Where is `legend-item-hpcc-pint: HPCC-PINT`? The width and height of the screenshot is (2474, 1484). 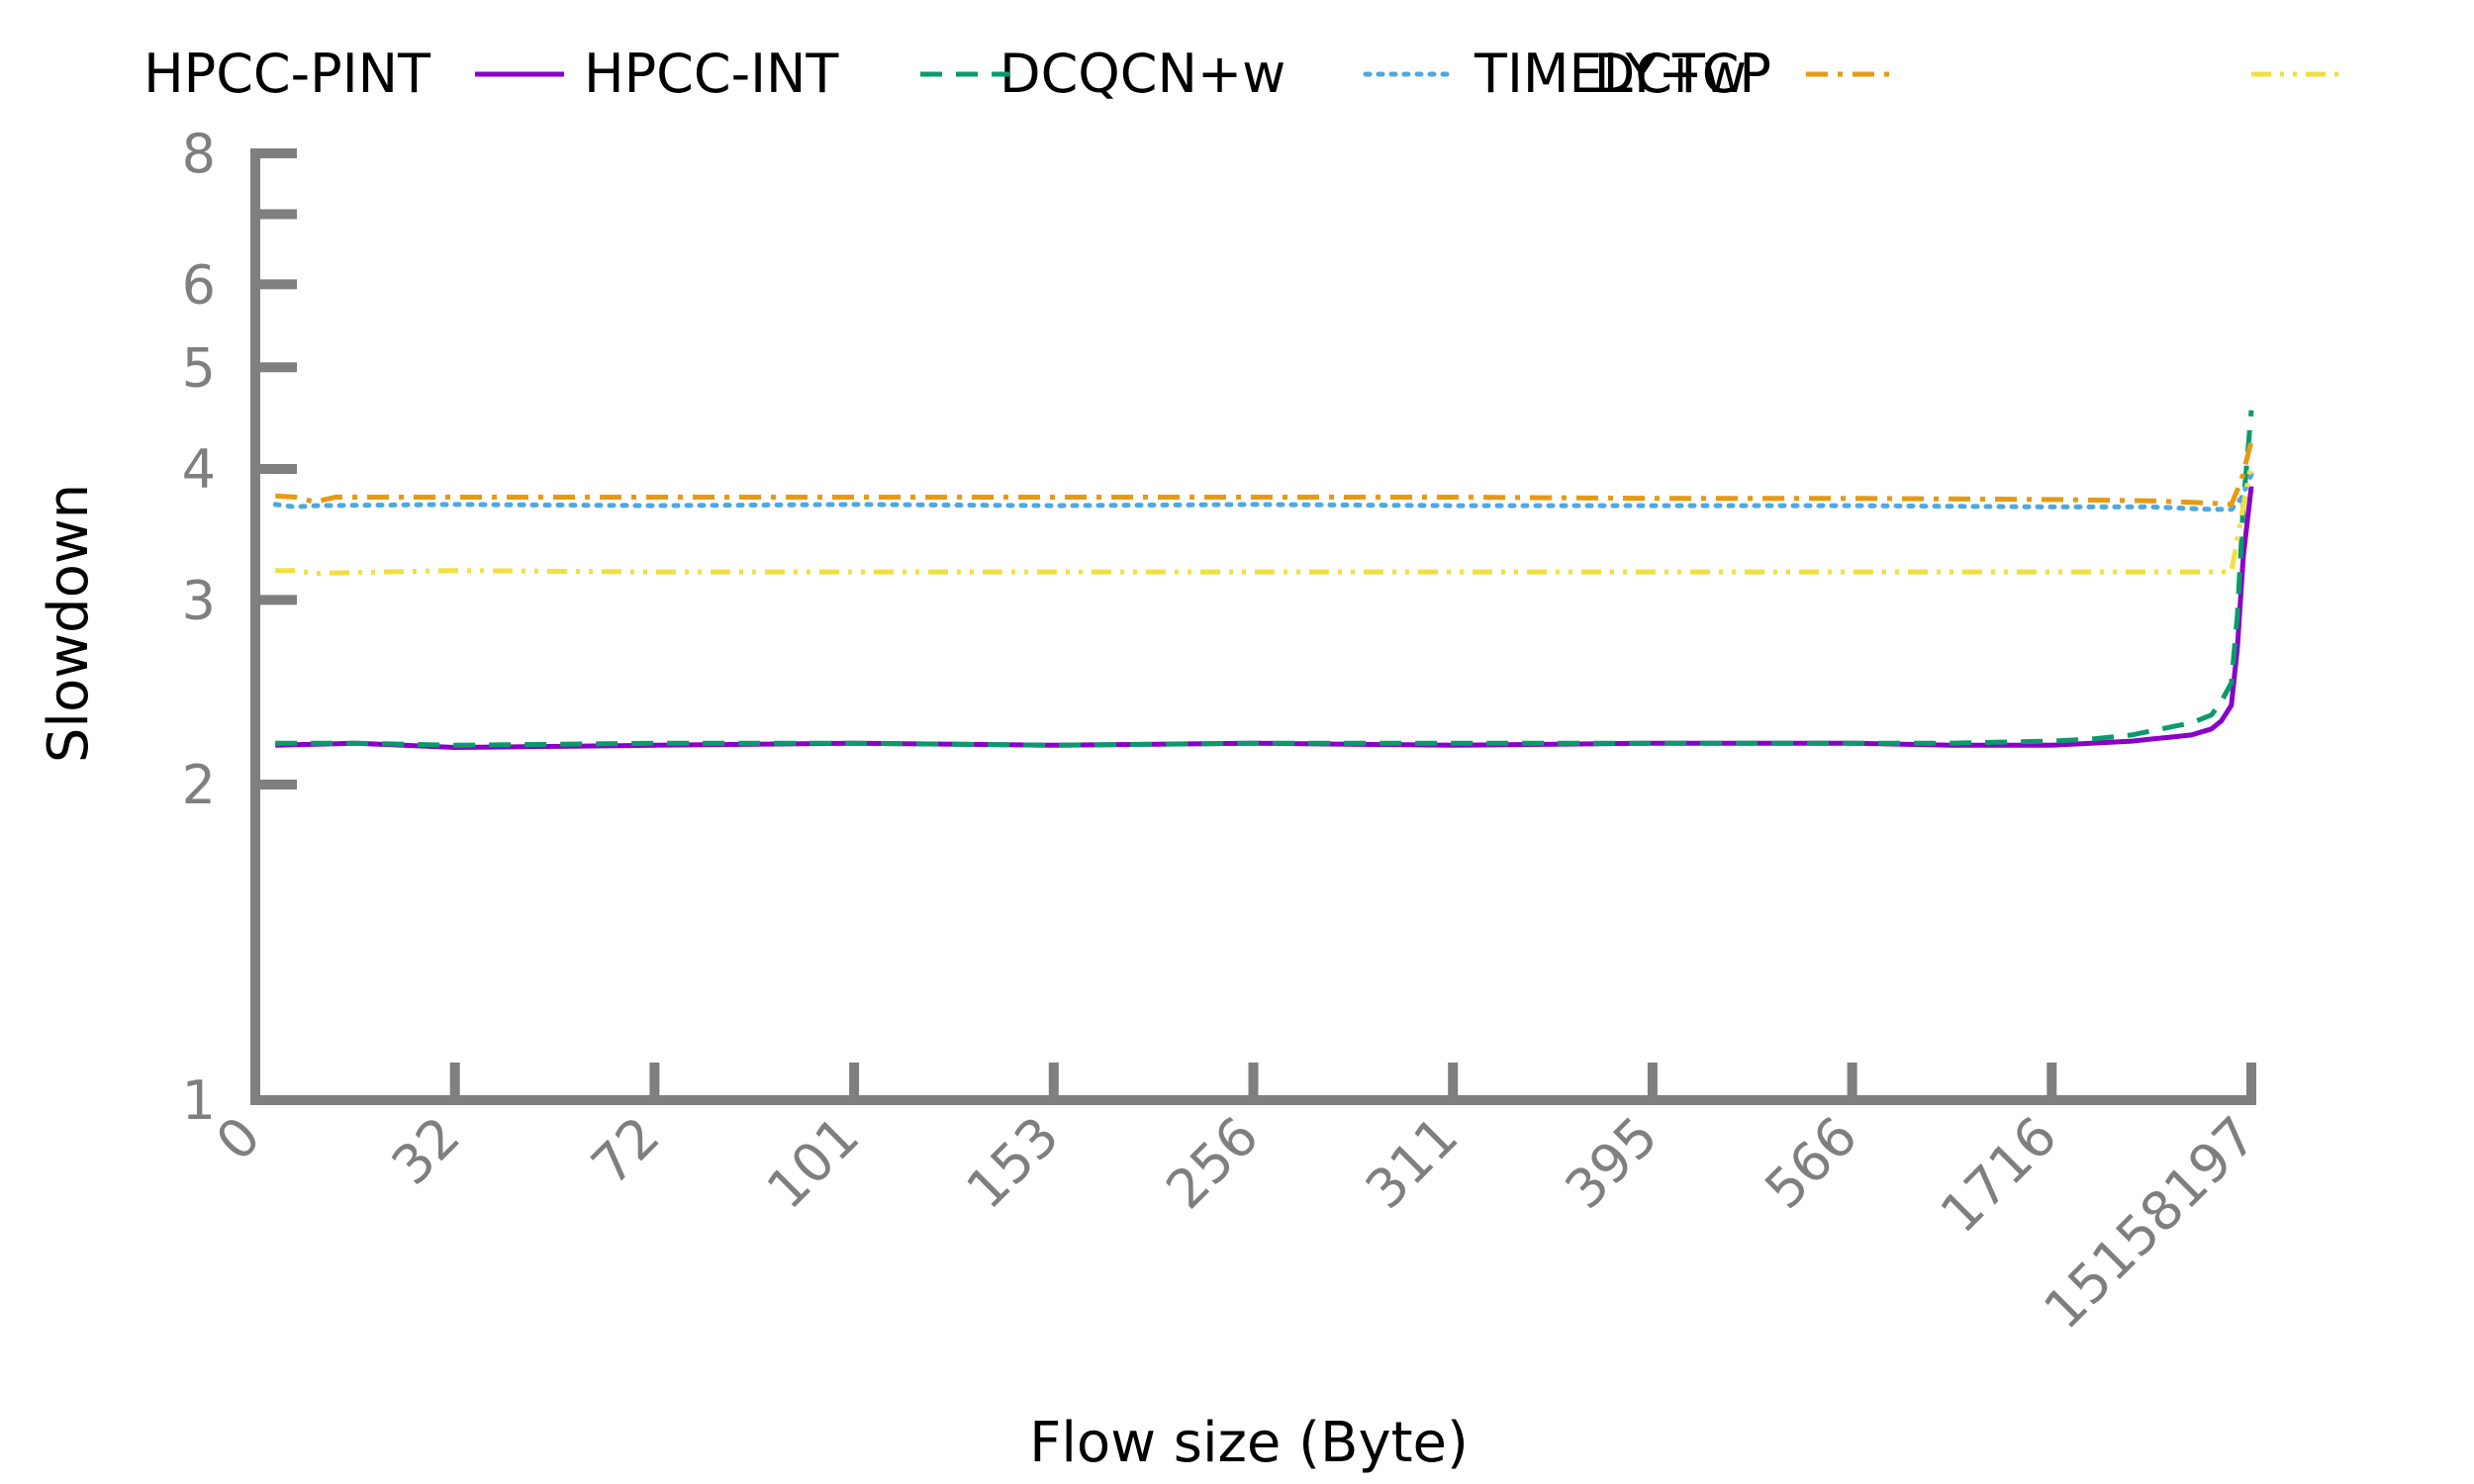 legend-item-hpcc-pint: HPCC-PINT is located at coordinates (287, 74).